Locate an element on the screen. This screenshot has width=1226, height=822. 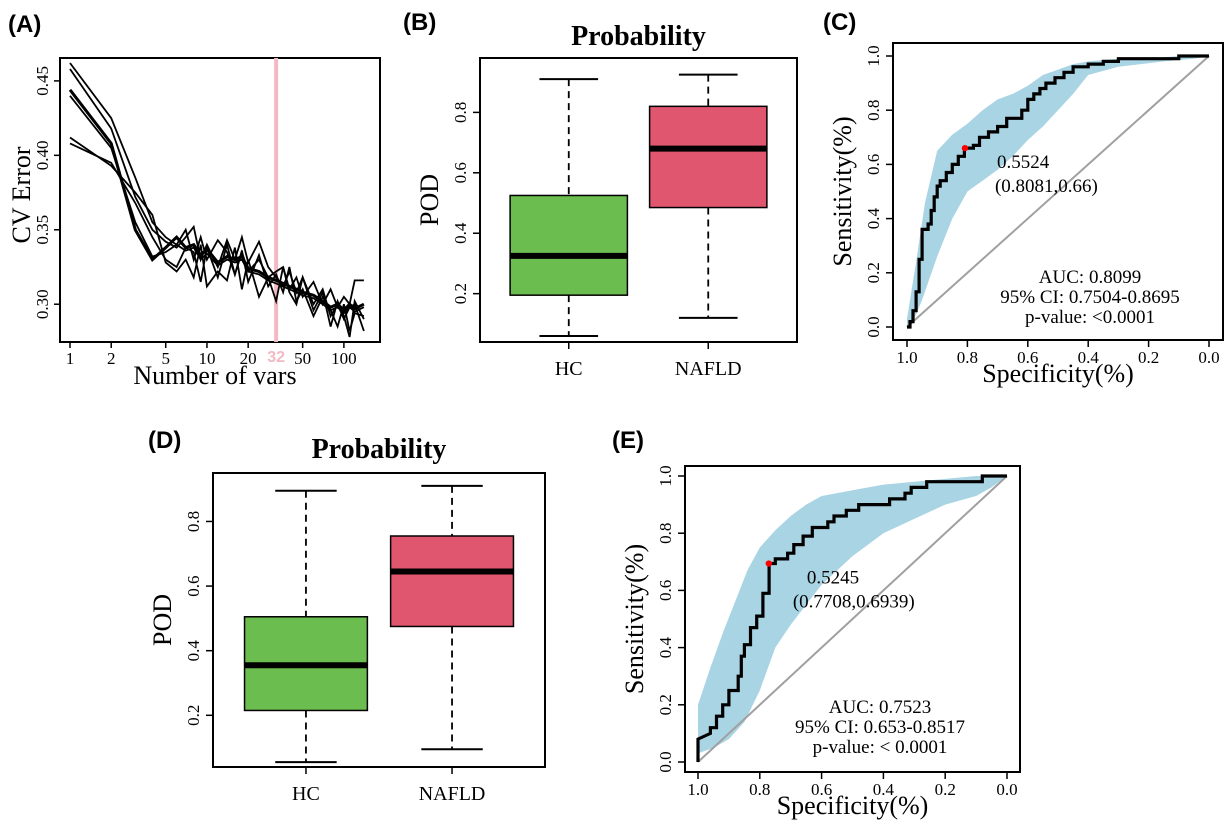
ci-text: 95% CI: 0.7504-0.8695 is located at coordinates (1089, 297).